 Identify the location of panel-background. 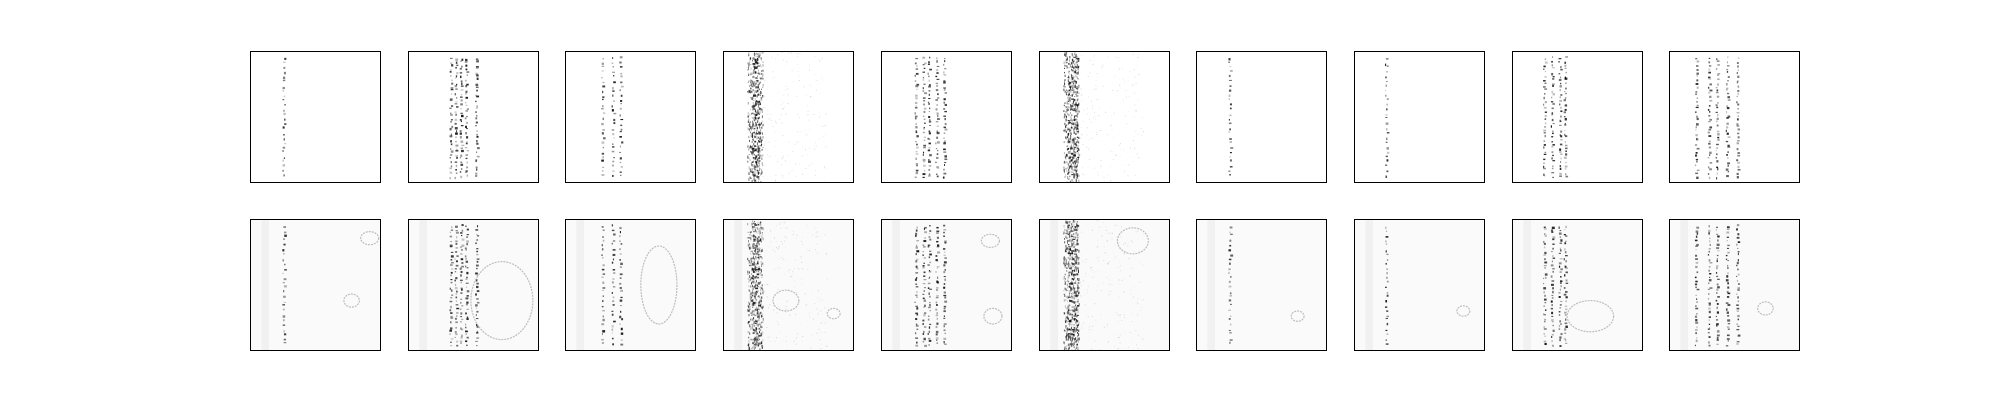
(631, 285).